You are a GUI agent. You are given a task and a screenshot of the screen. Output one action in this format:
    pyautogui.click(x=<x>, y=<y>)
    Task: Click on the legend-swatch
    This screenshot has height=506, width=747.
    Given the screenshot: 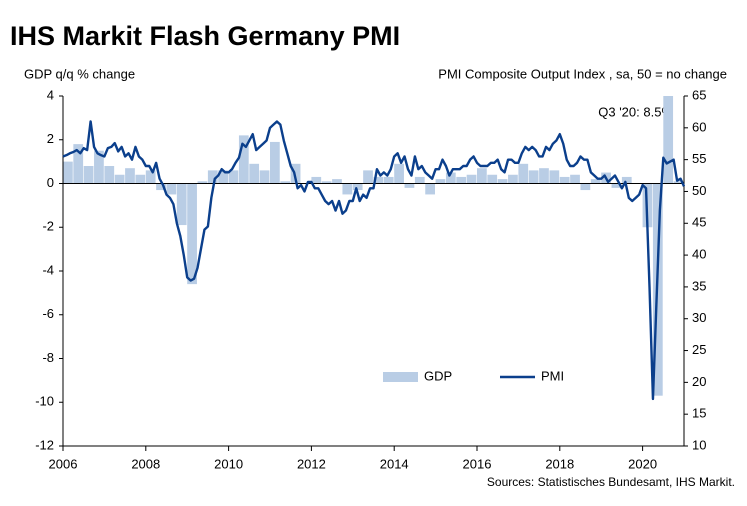 What is the action you would take?
    pyautogui.click(x=400, y=377)
    